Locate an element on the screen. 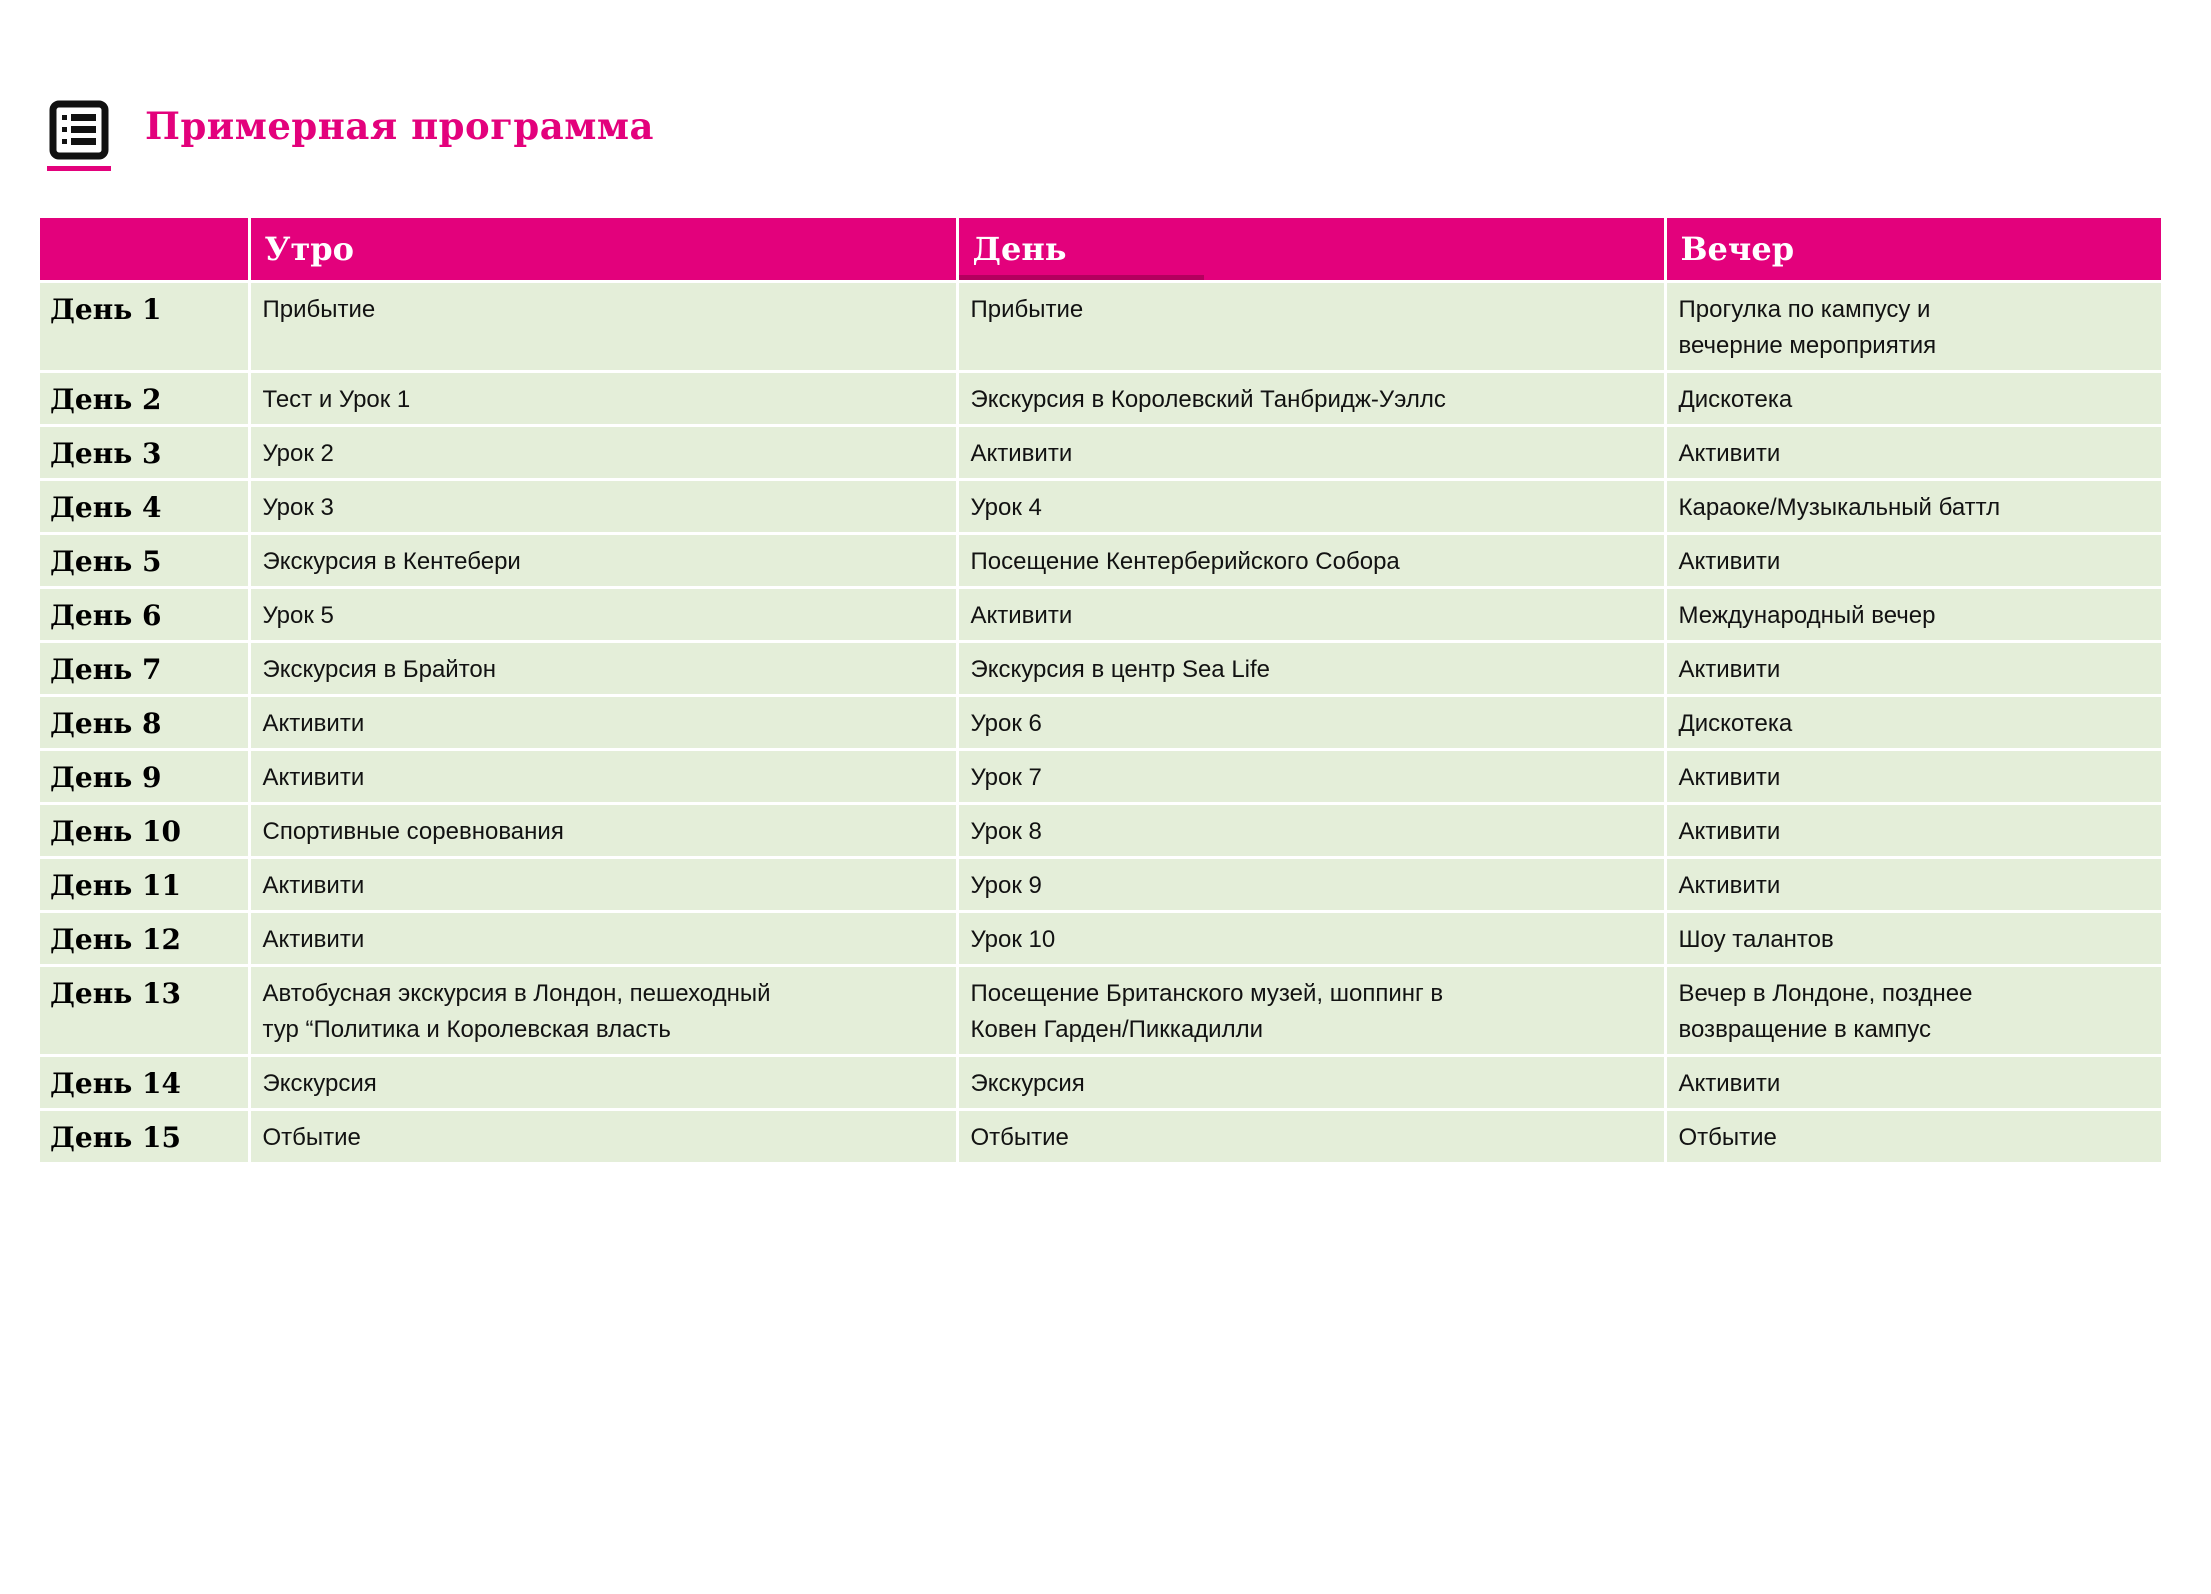  morning-cell: Урок 2 is located at coordinates (604, 453).